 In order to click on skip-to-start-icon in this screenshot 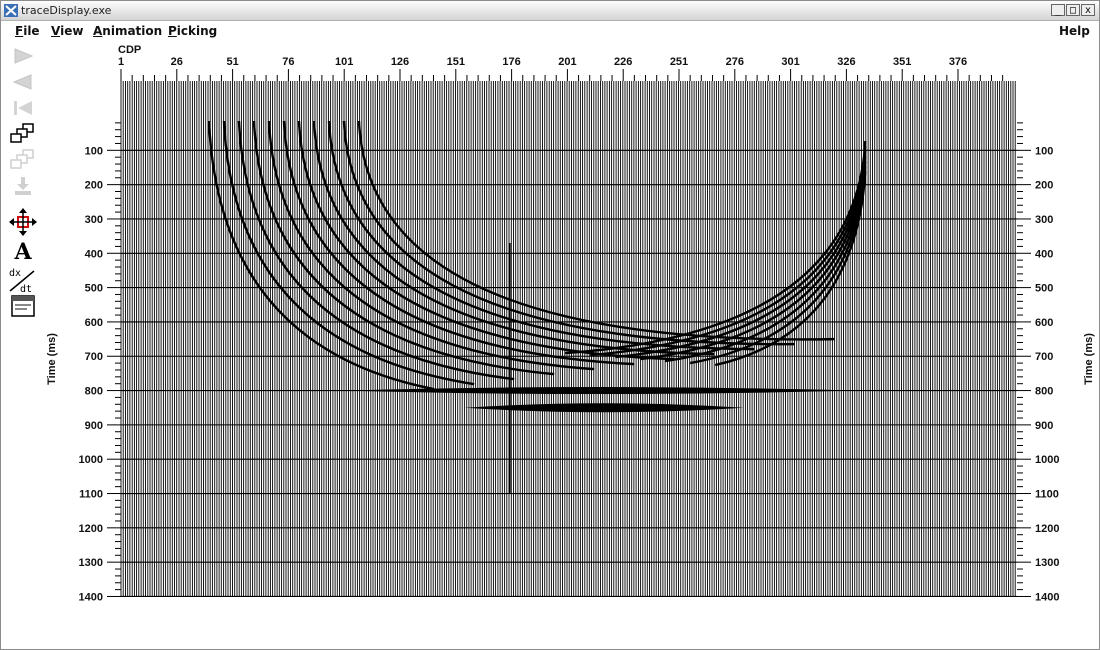, I will do `click(23, 108)`.